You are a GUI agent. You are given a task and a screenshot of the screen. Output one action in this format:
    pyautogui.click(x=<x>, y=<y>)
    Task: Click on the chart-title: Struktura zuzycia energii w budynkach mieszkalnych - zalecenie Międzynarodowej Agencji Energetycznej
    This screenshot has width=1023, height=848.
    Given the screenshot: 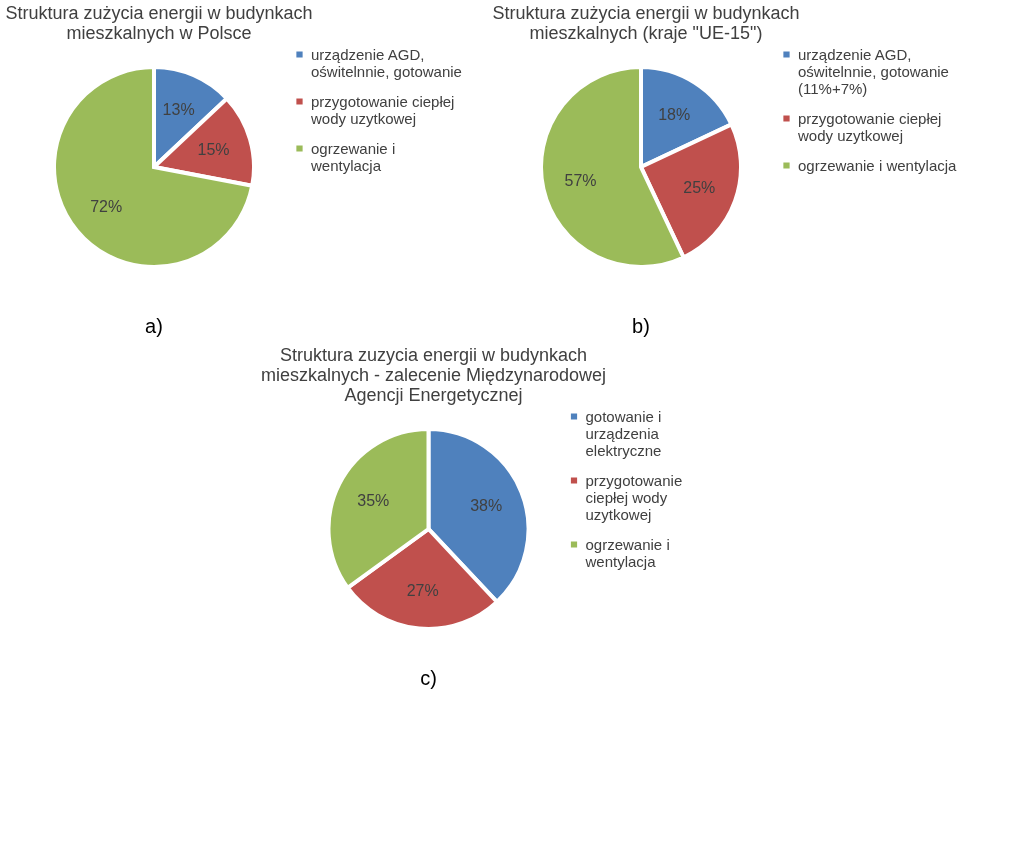 What is the action you would take?
    pyautogui.click(x=433, y=375)
    